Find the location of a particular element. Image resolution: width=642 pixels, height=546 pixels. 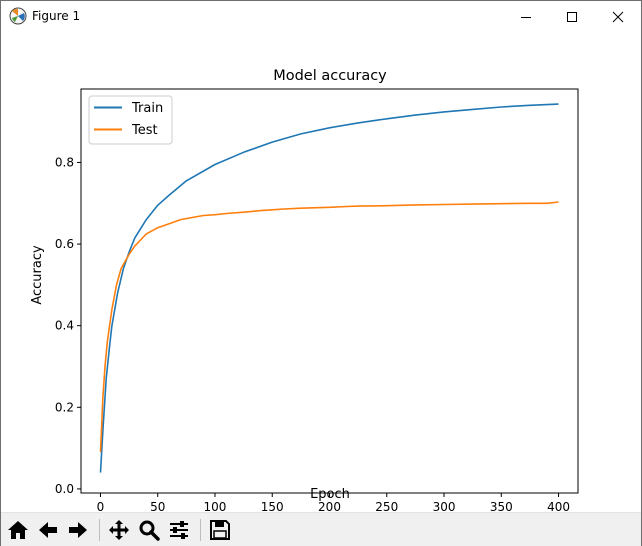

navigation-toolbar is located at coordinates (321, 529).